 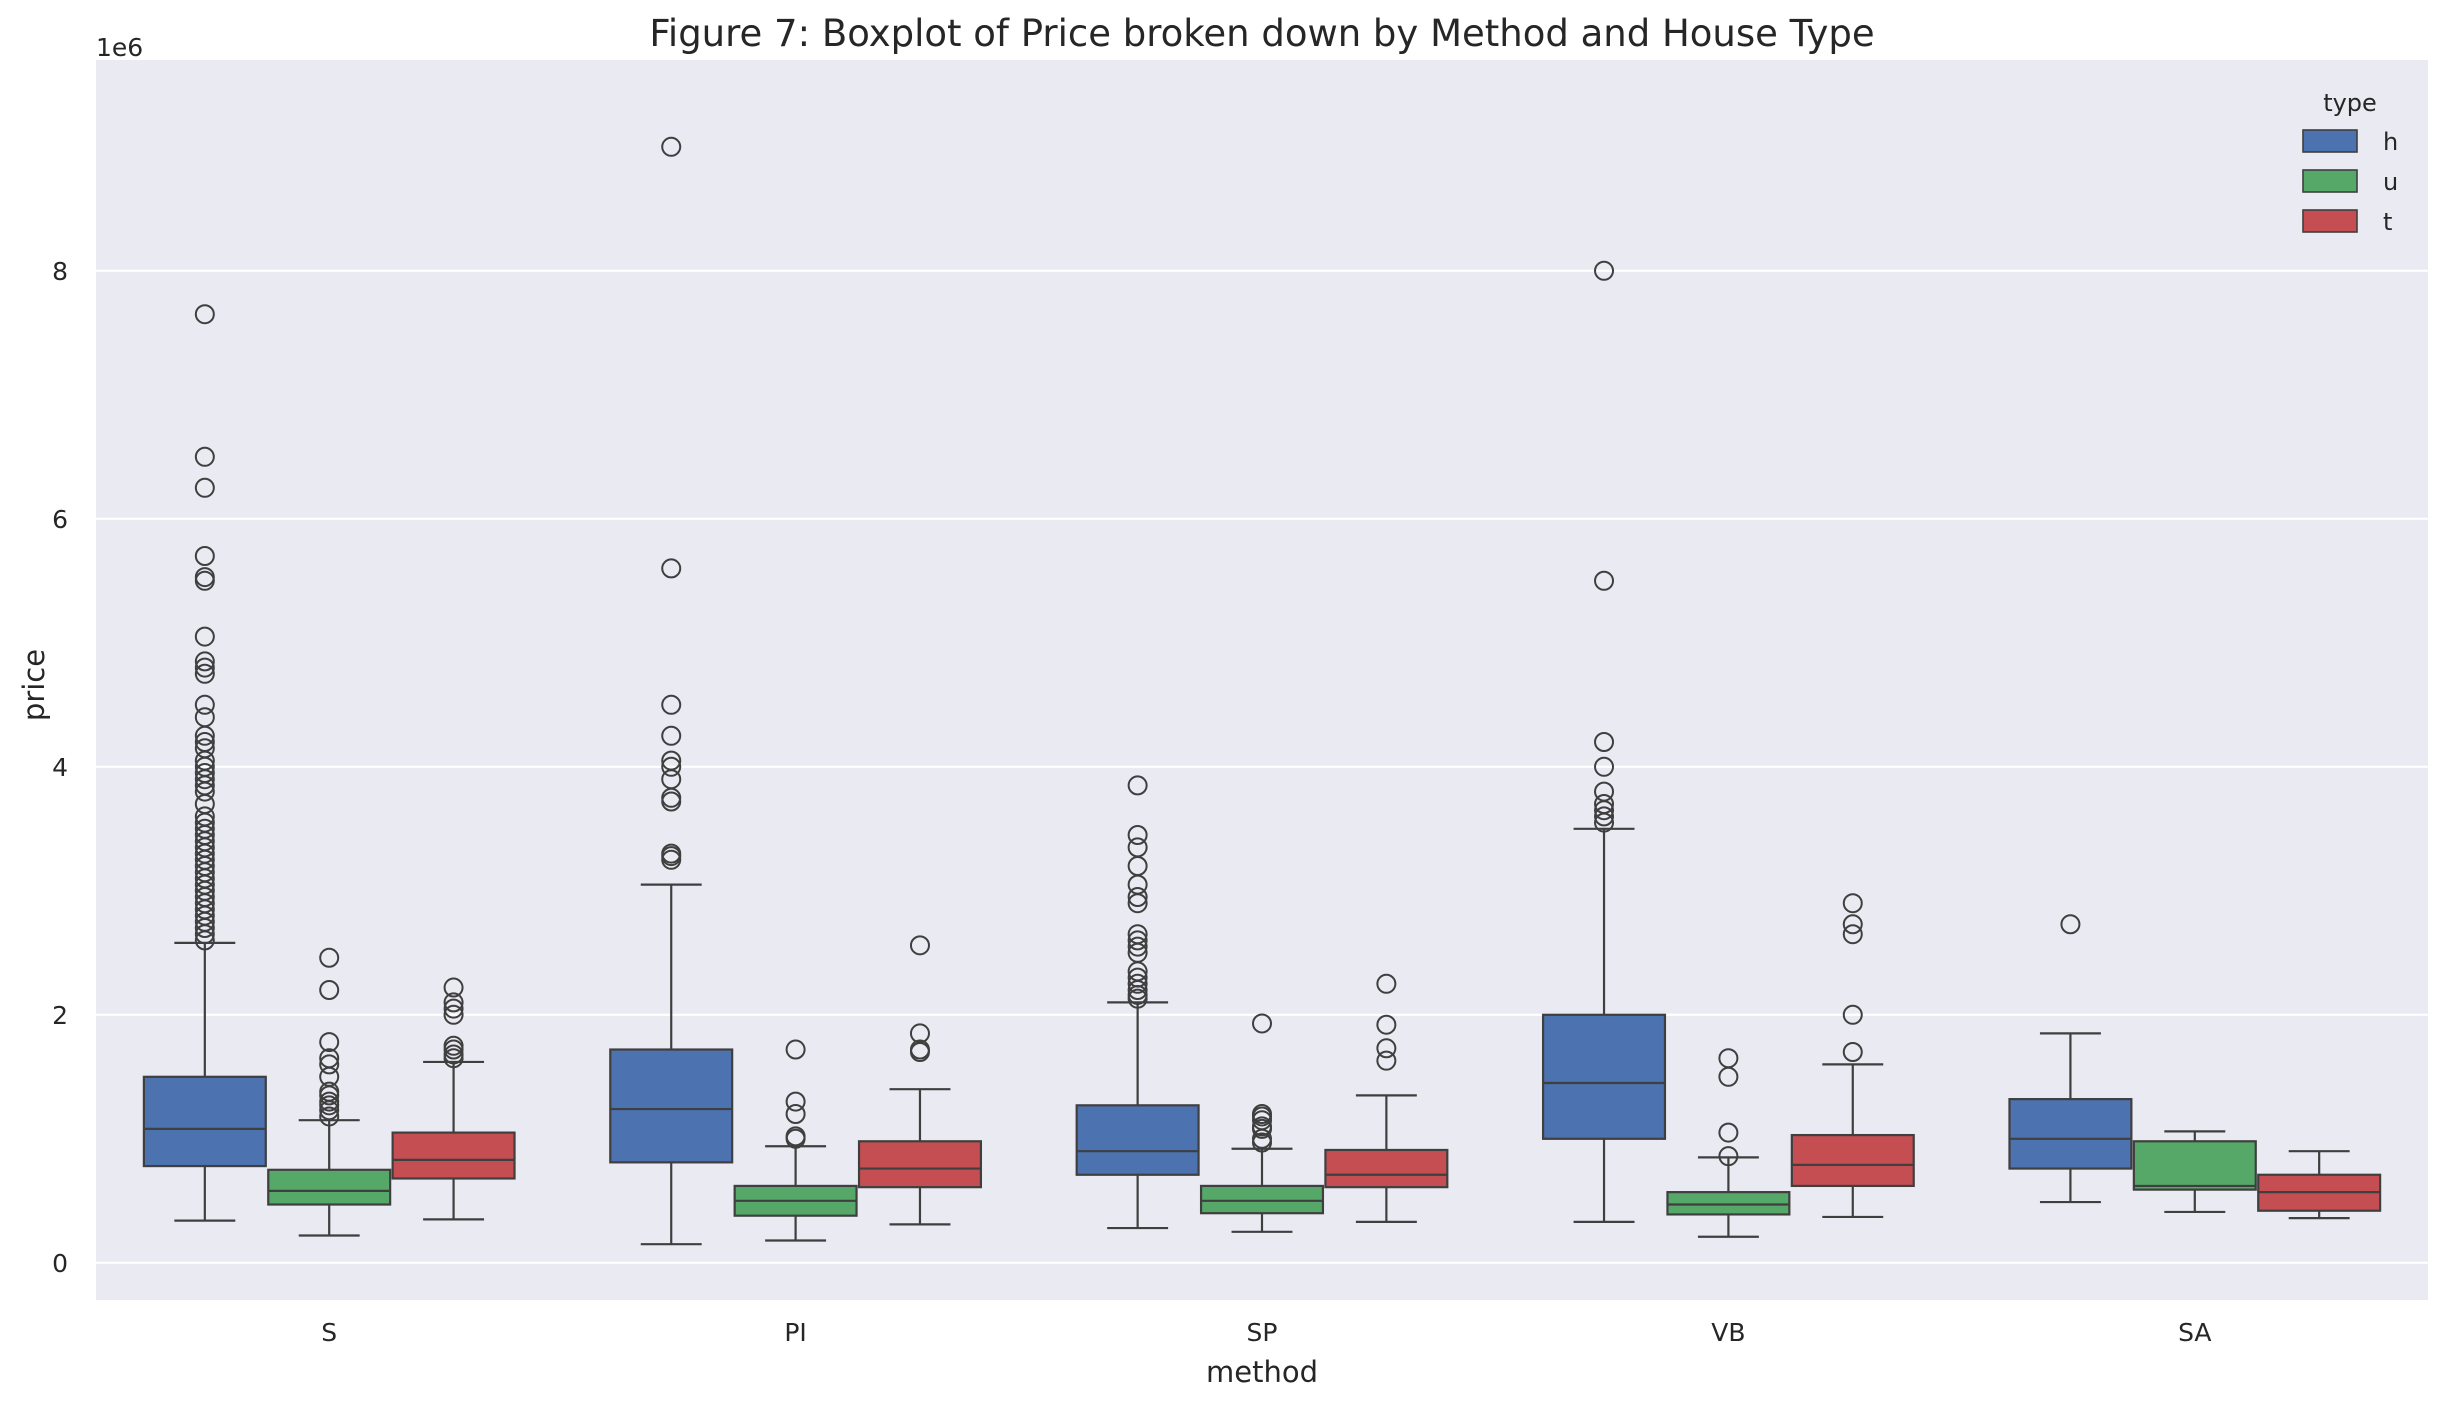 I want to click on y-tick-label: 6, so click(x=60, y=519).